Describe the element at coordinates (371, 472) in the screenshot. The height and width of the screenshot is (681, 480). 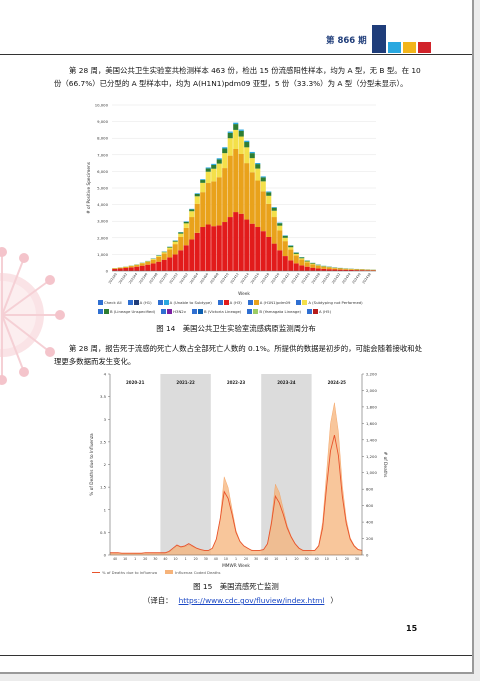
I see `chart2-ytick-right-label: 1,000` at that location.